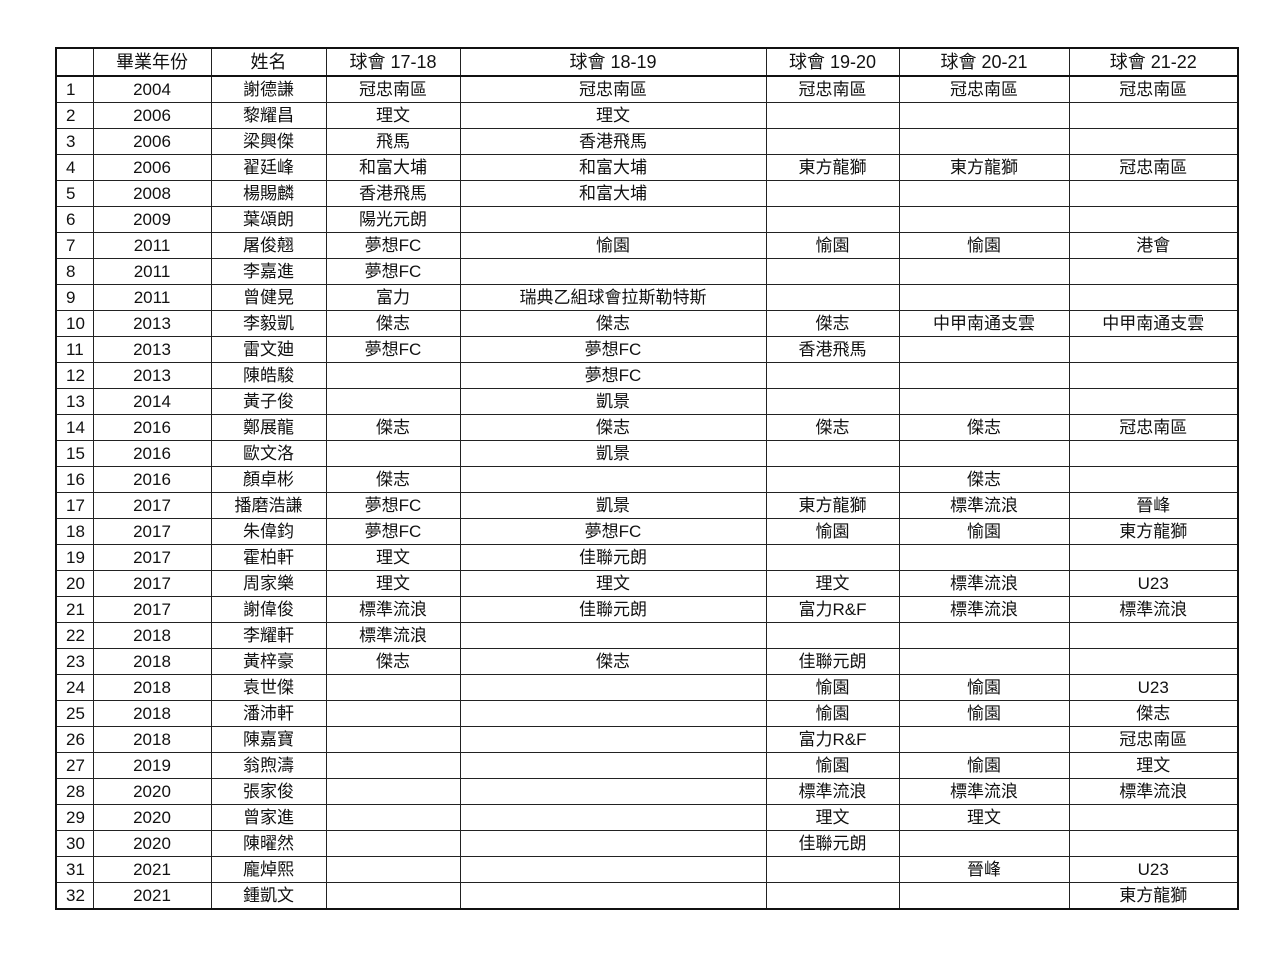  Describe the element at coordinates (393, 141) in the screenshot. I see `cell-club-17-18: 飛馬` at that location.